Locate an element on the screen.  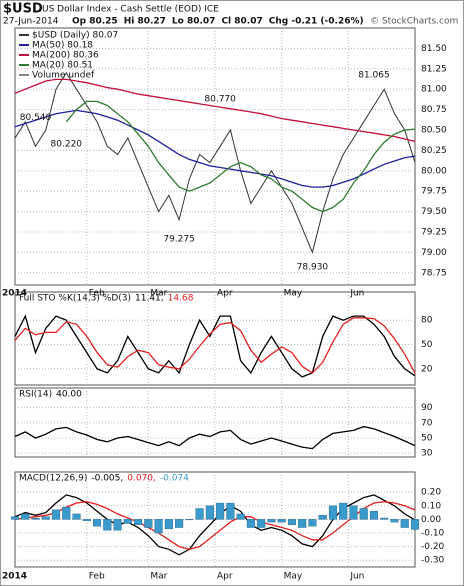
source: © StockCharts.com is located at coordinates (414, 22).